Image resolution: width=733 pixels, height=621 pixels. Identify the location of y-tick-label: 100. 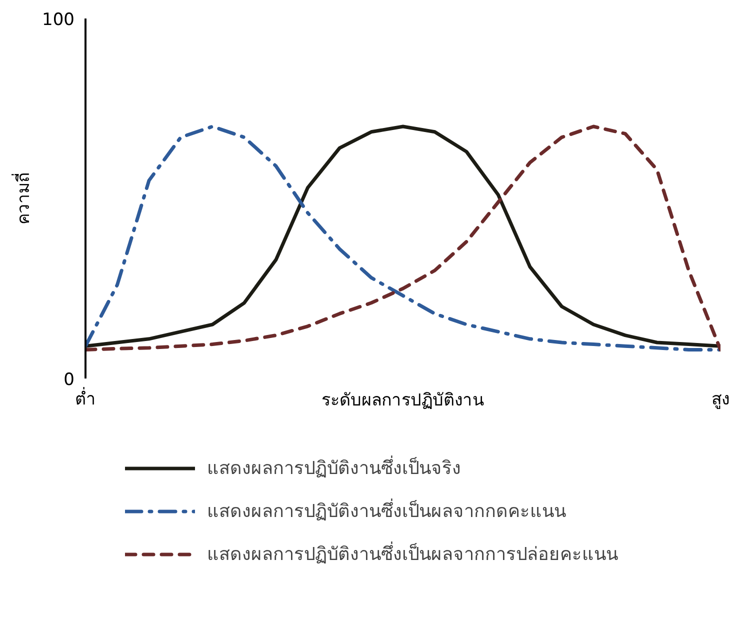
(58, 20).